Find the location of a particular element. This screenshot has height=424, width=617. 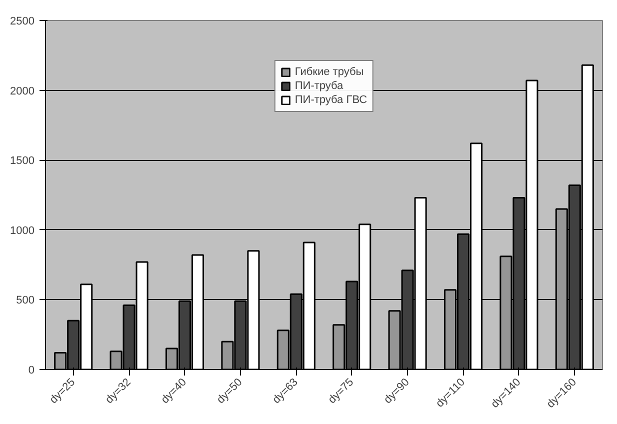

legend-label: ПИ-труба is located at coordinates (319, 86).